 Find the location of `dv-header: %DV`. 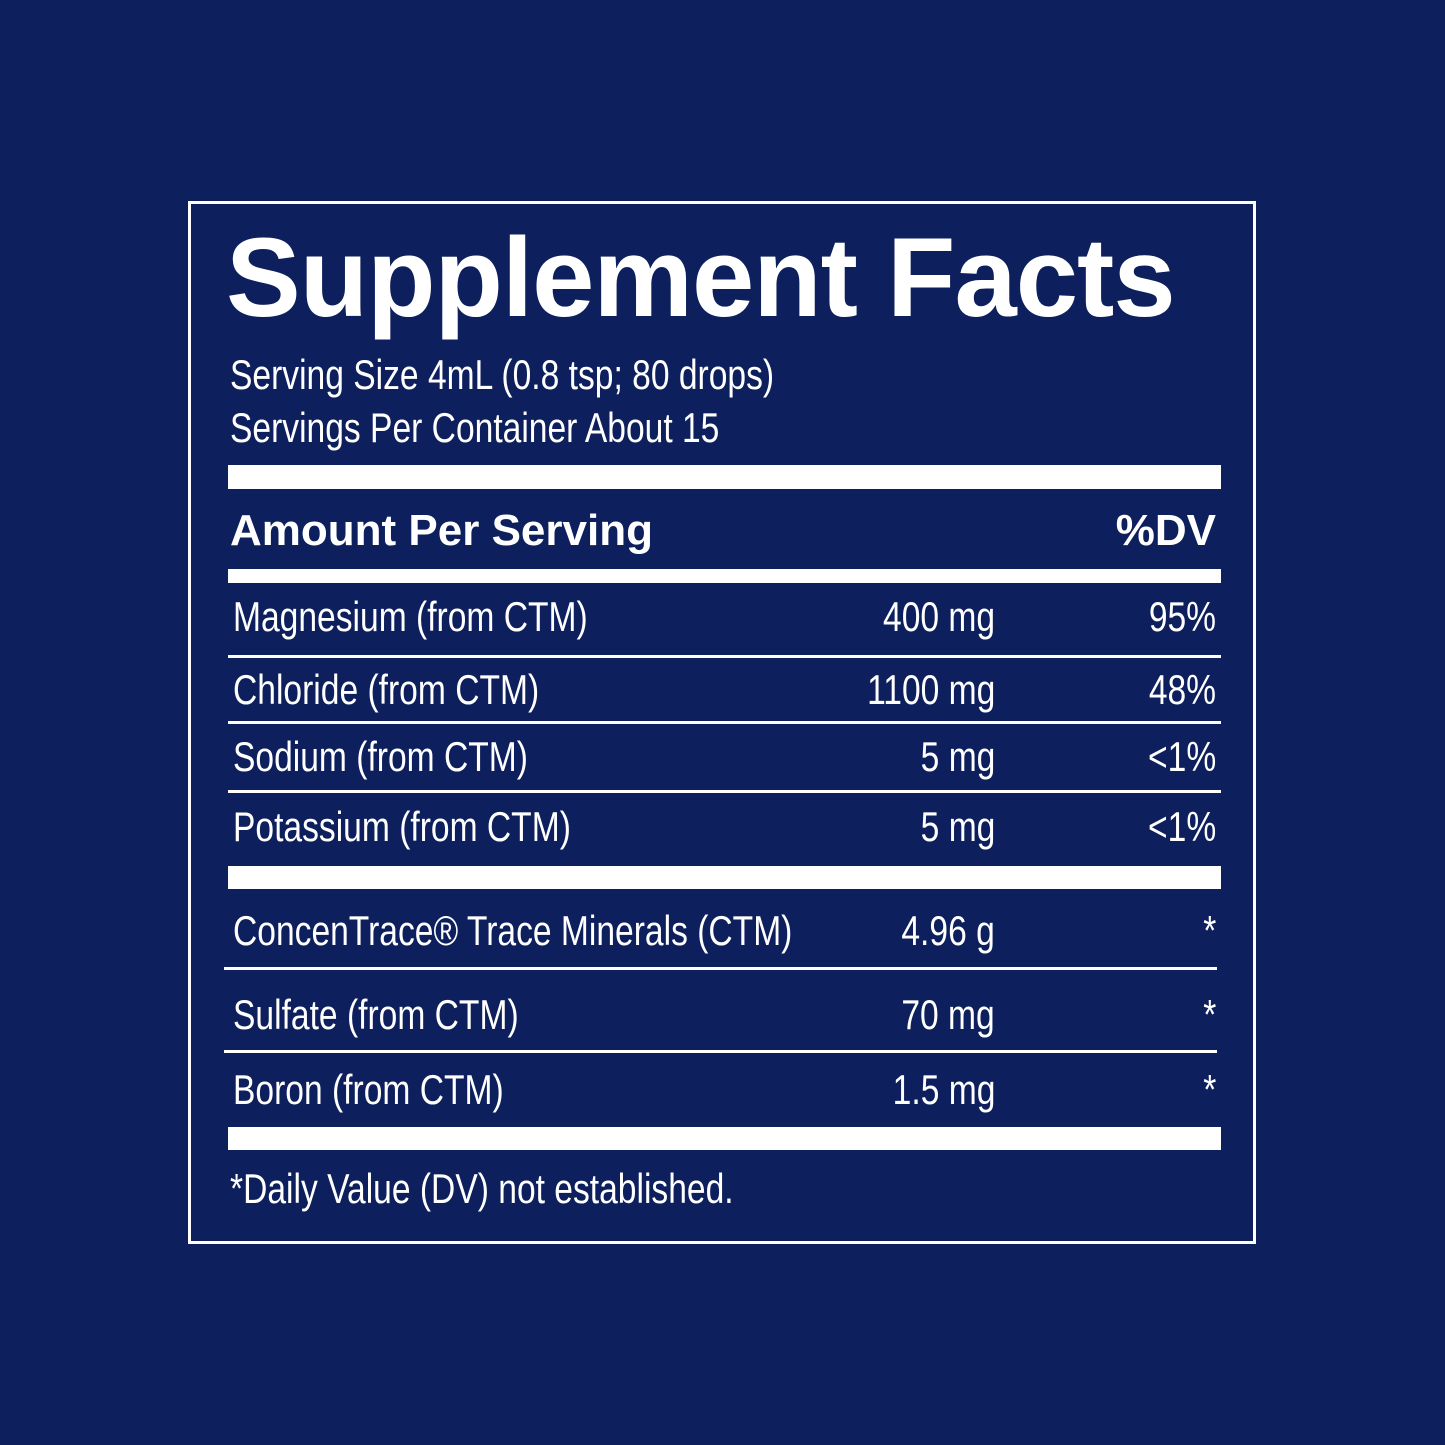

dv-header: %DV is located at coordinates (1165, 530).